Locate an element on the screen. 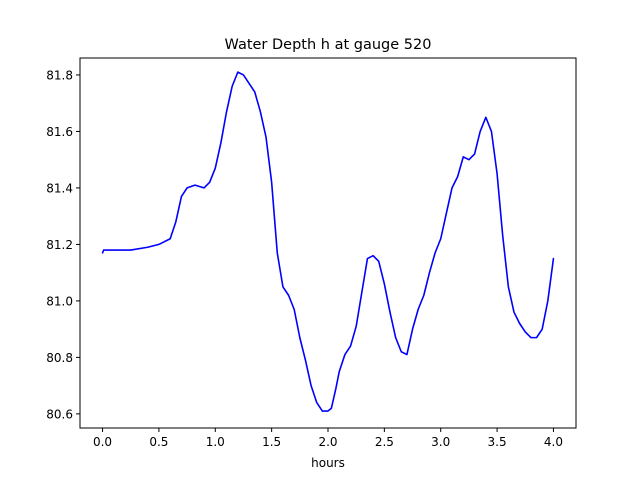 This screenshot has width=640, height=480. y-axis-ticks: 80.6 80.8 81.0 81.2 81.4 81.6 81.8 is located at coordinates (63, 244).